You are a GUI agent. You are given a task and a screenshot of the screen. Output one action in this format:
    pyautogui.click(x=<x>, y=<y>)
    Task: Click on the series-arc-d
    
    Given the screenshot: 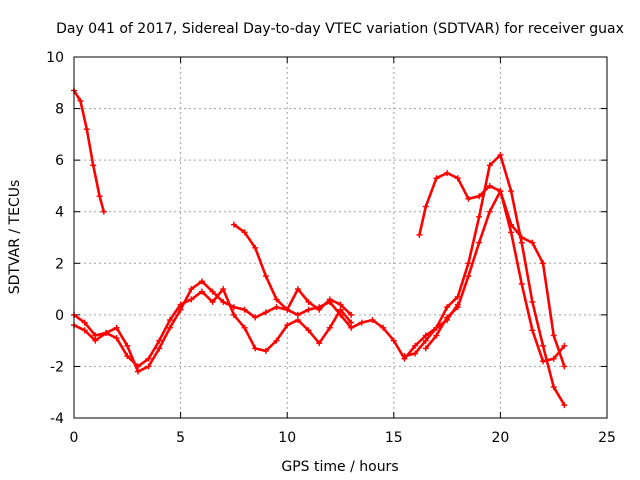 What is the action you would take?
    pyautogui.click(x=292, y=269)
    